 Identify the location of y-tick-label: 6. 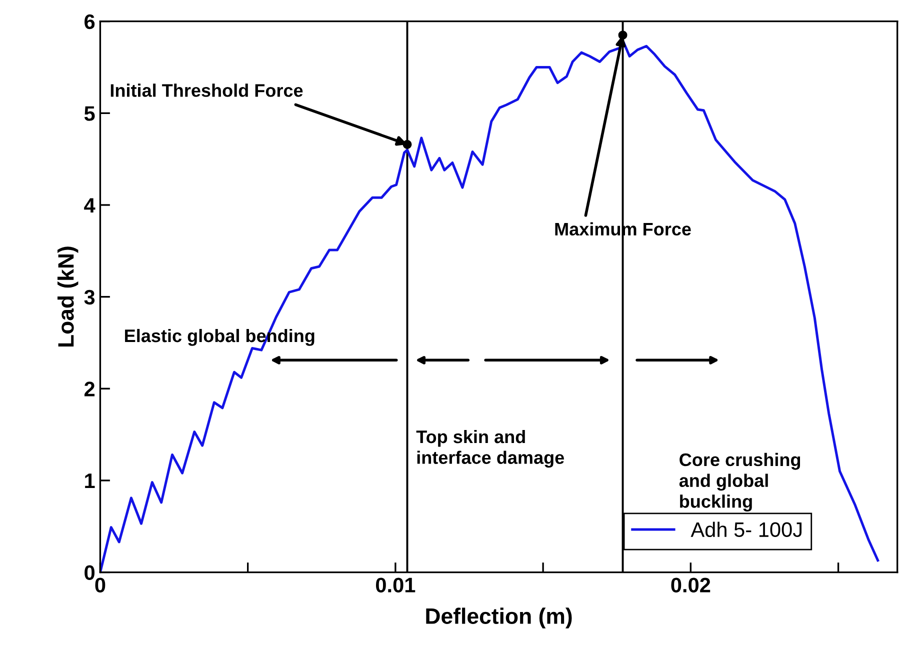
(89, 22).